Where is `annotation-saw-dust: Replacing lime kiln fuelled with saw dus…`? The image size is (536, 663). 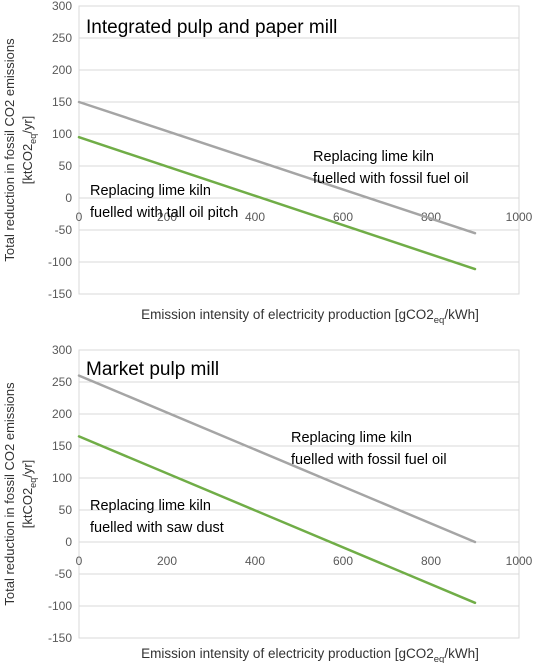
annotation-saw-dust: Replacing lime kiln fuelled with saw dus… is located at coordinates (157, 517).